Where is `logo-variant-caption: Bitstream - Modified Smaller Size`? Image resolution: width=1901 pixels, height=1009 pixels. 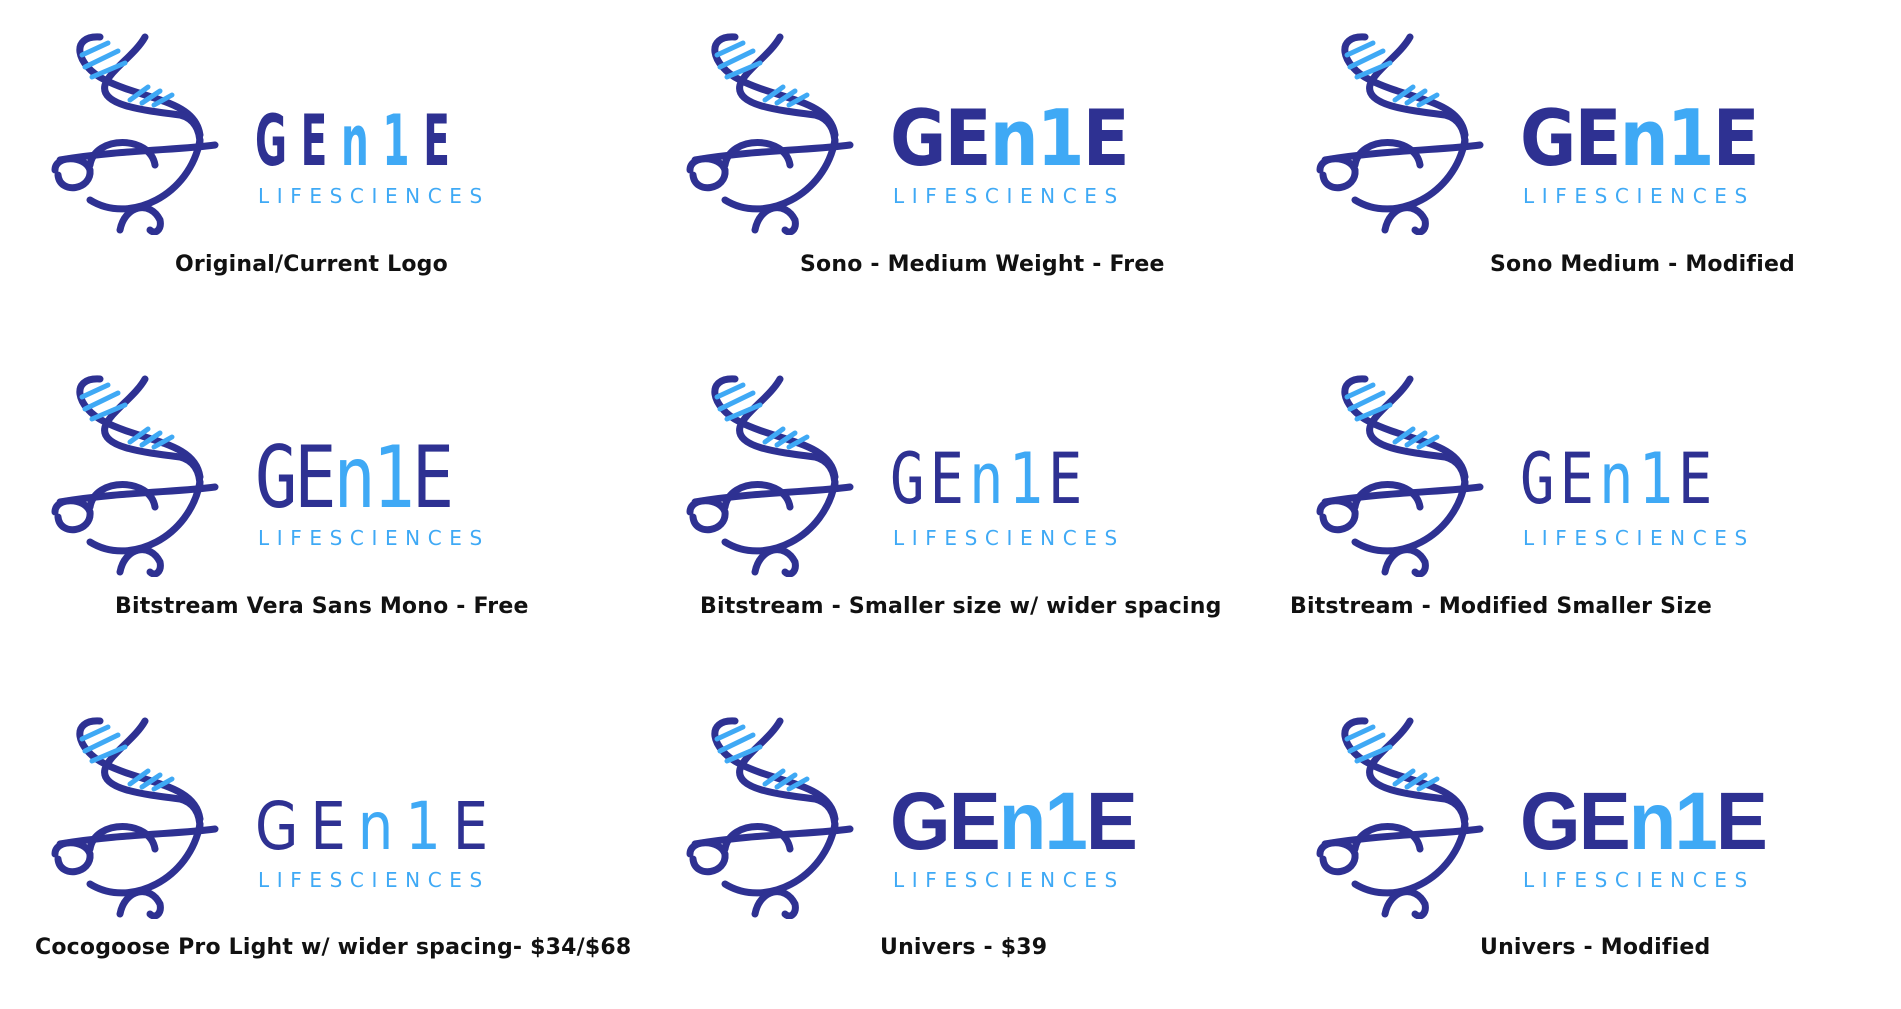
logo-variant-caption: Bitstream - Modified Smaller Size is located at coordinates (1501, 606).